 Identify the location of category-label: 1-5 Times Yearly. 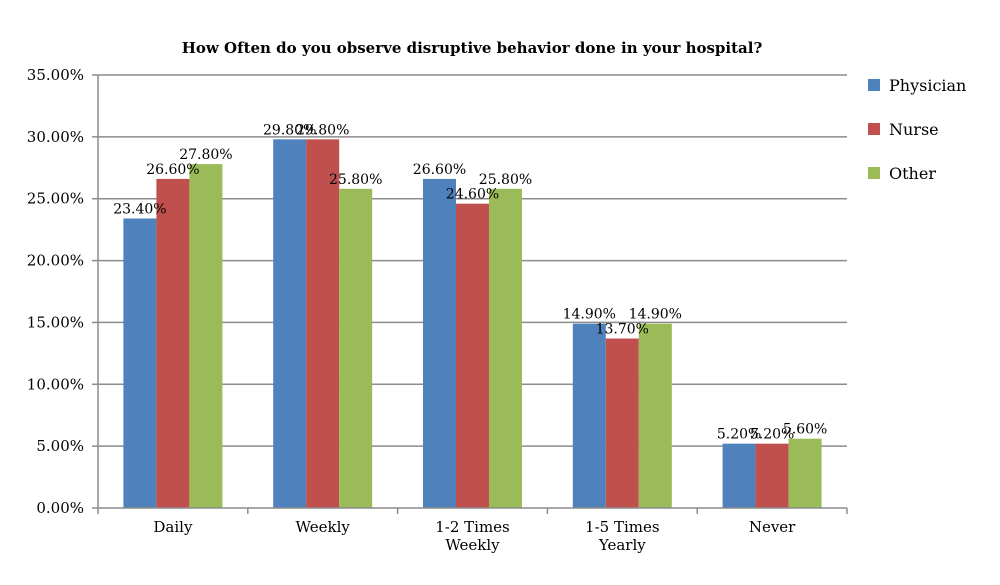
(622, 536).